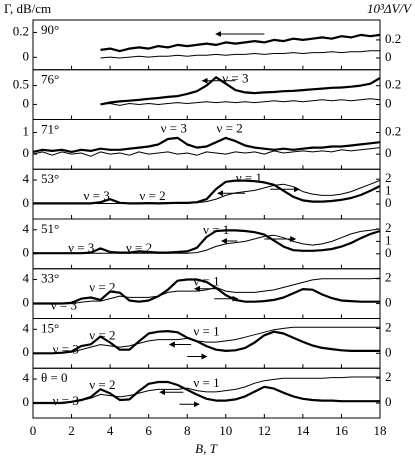 The height and width of the screenshot is (460, 415). What do you see at coordinates (225, 430) in the screenshot?
I see `x-tick-label: 10` at bounding box center [225, 430].